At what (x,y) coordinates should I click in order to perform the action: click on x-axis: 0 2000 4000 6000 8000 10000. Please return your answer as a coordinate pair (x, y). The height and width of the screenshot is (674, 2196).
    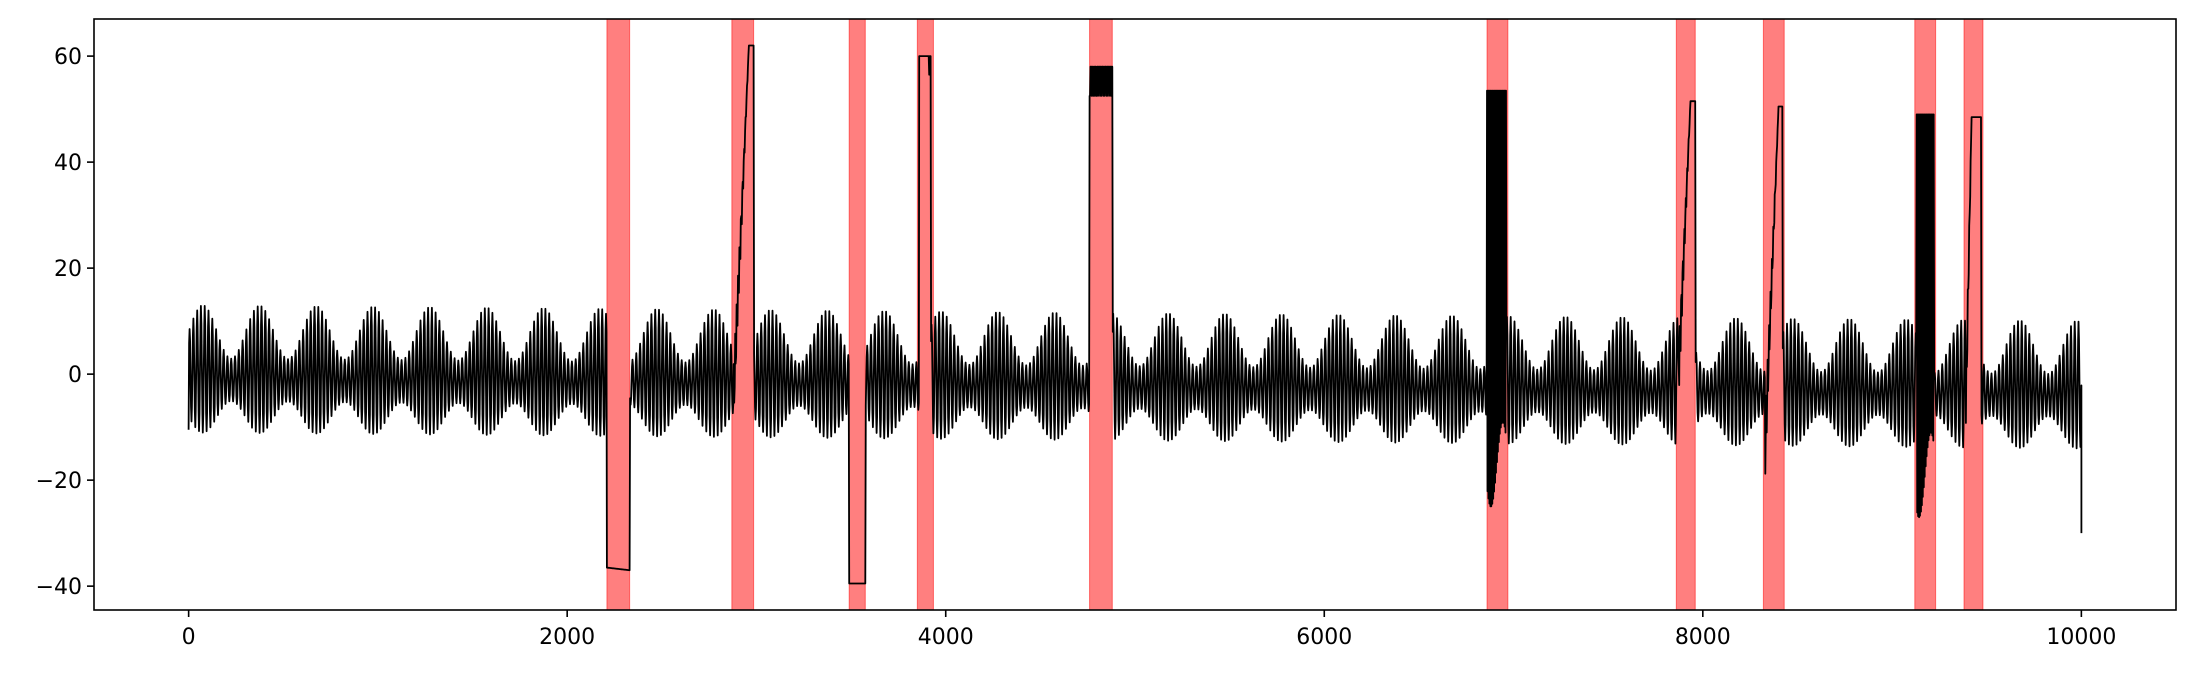
    Looking at the image, I should click on (1149, 630).